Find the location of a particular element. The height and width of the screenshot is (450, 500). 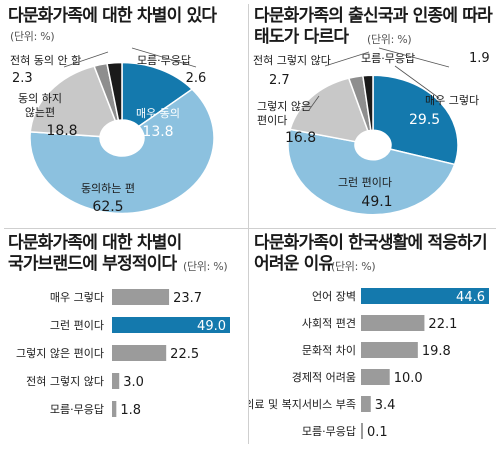

slice-value-그런-편이다: 49.1 is located at coordinates (376, 202).